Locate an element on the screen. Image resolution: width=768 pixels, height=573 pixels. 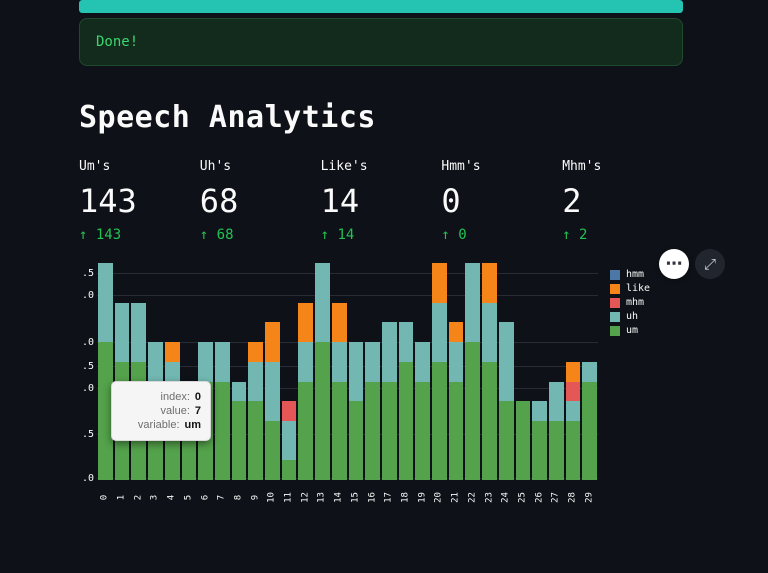
metric-delta: ↑ 143 is located at coordinates (100, 235).